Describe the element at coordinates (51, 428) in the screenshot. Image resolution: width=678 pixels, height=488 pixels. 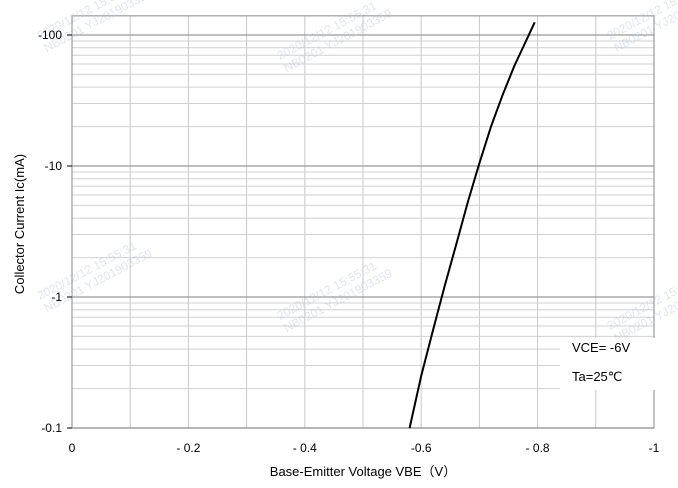
I see `y-tick-label: -0.1` at that location.